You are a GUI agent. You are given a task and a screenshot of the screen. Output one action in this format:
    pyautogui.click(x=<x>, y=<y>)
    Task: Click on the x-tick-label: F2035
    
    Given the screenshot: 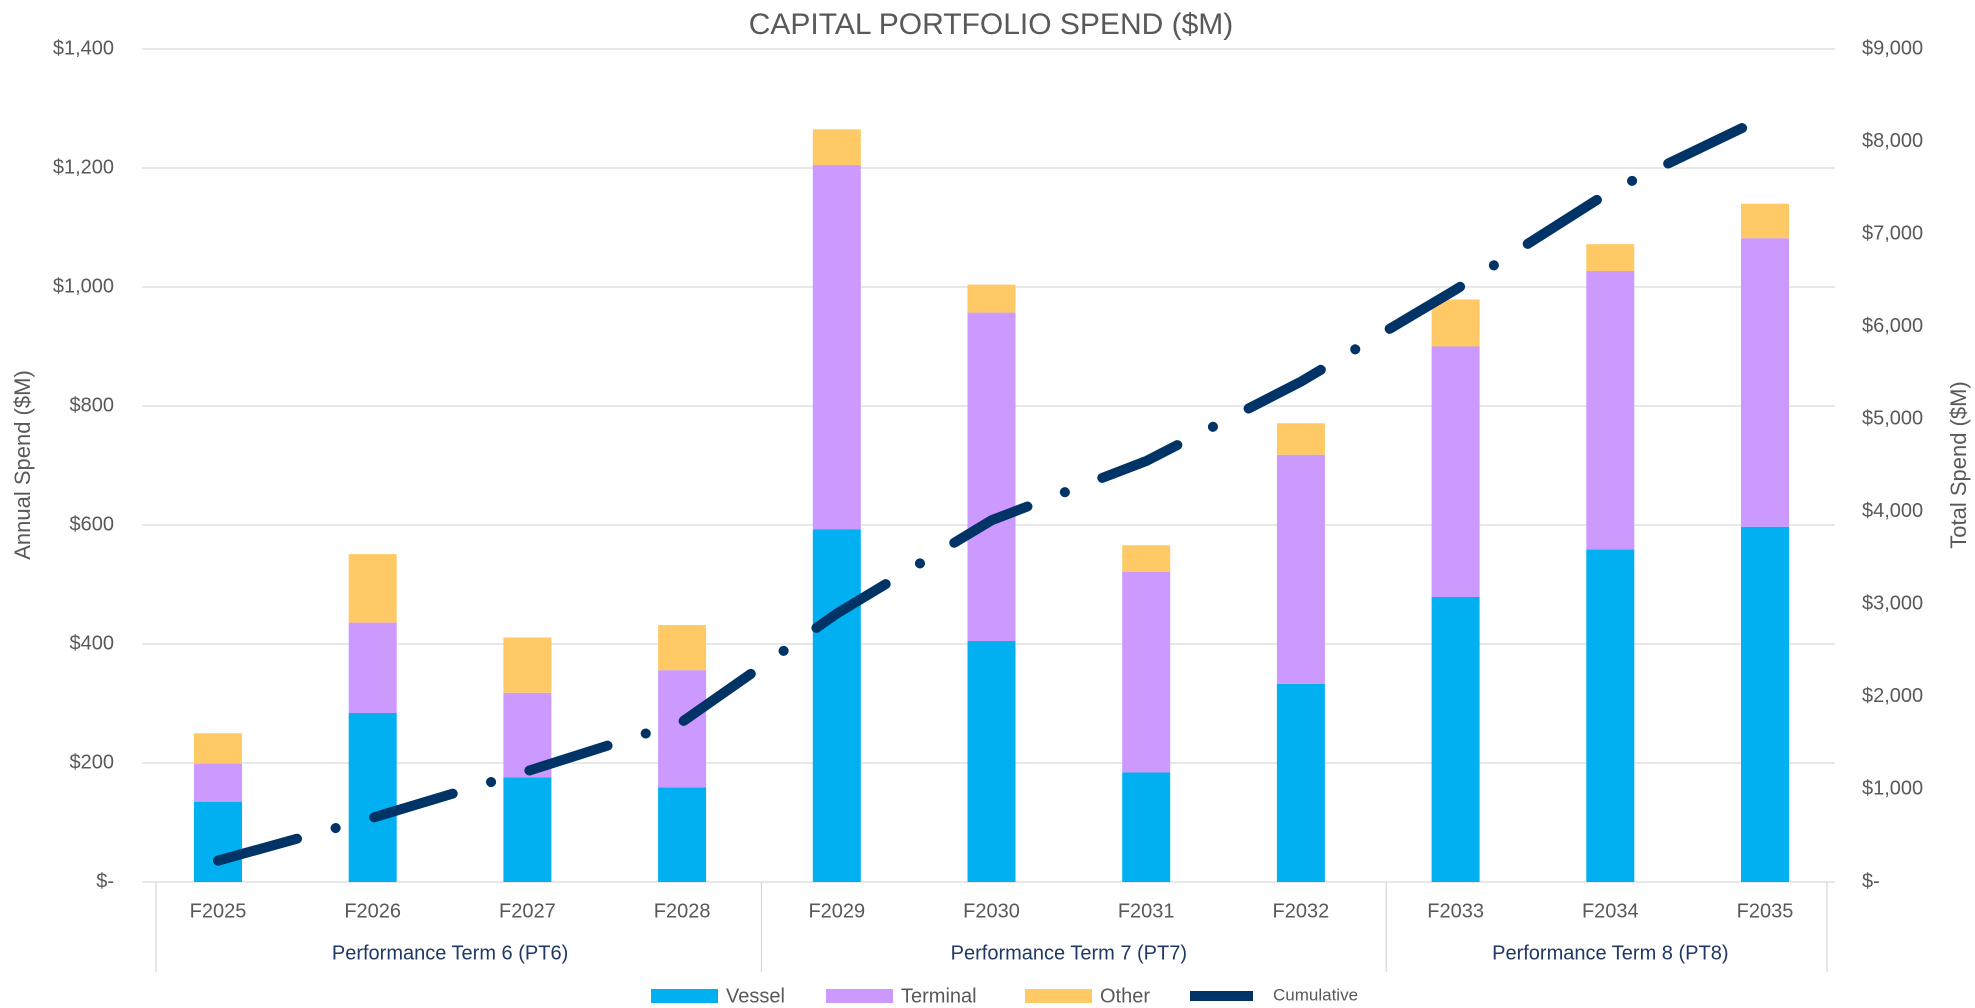 What is the action you would take?
    pyautogui.click(x=1765, y=911)
    